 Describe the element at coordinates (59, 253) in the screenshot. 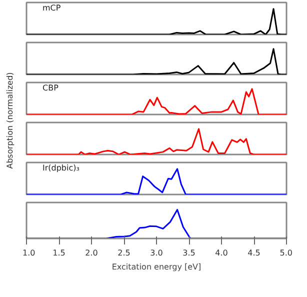

I see `x-tick-label: 1.5` at that location.